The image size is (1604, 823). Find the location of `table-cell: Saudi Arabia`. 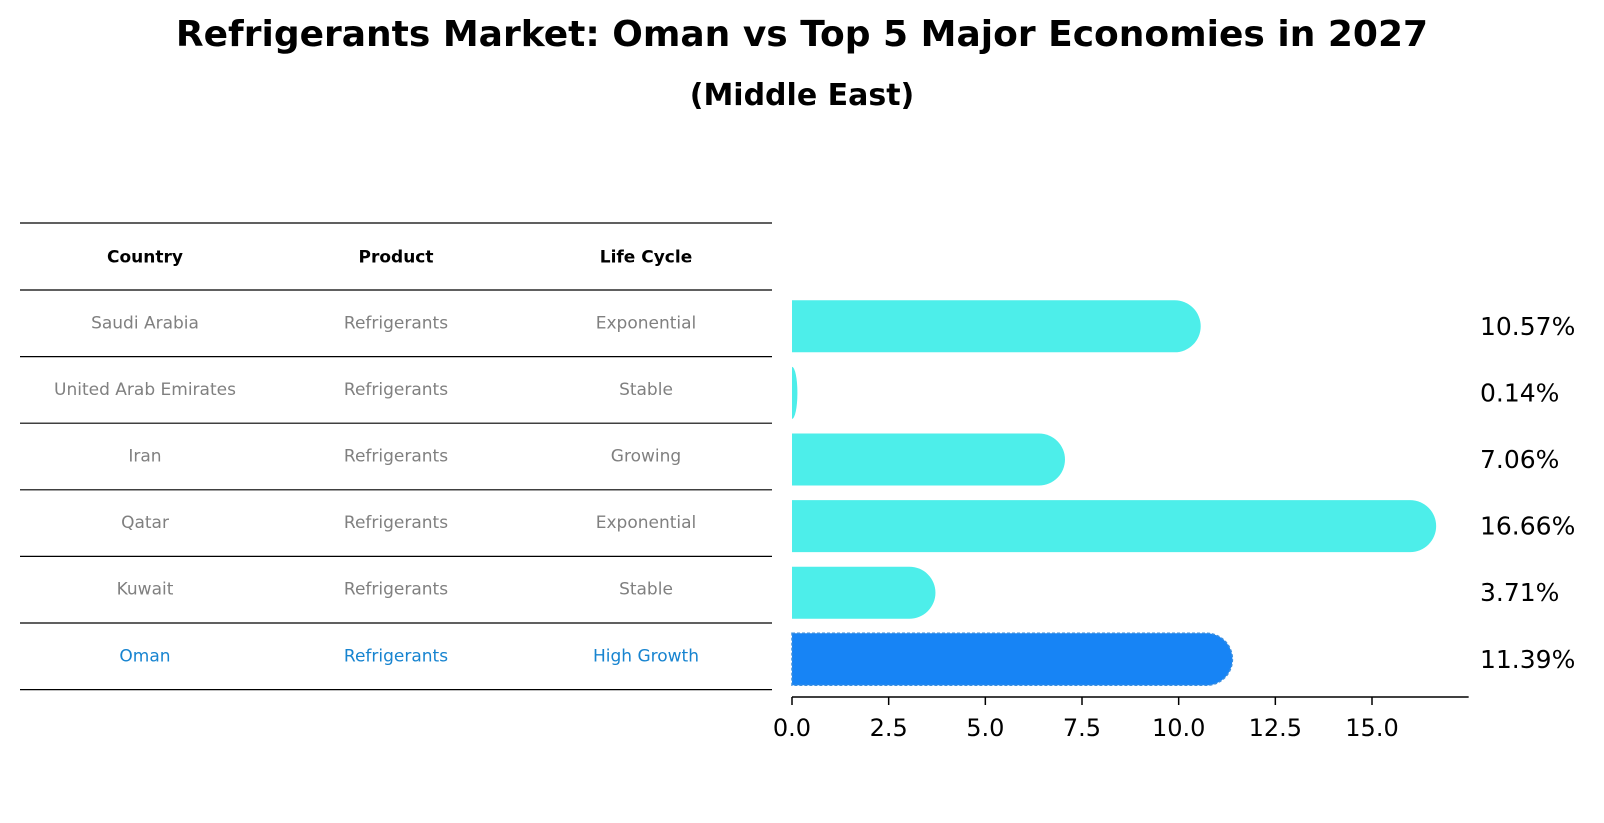

table-cell: Saudi Arabia is located at coordinates (145, 323).